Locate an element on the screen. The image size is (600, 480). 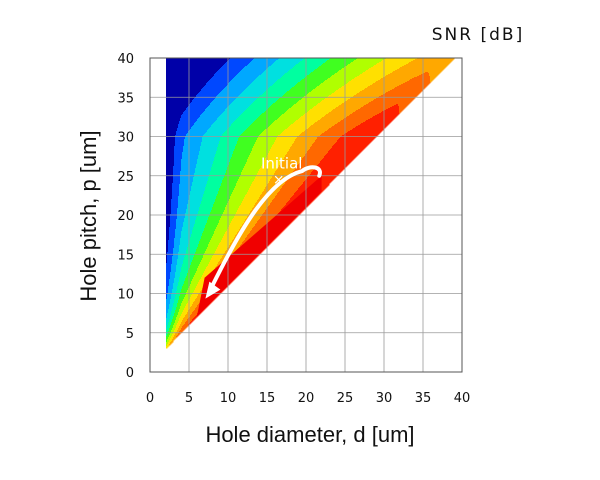
initial-point-marker is located at coordinates (278, 179).